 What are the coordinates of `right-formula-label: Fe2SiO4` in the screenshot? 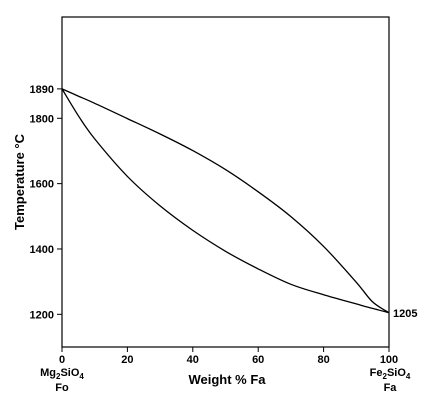 It's located at (390, 374).